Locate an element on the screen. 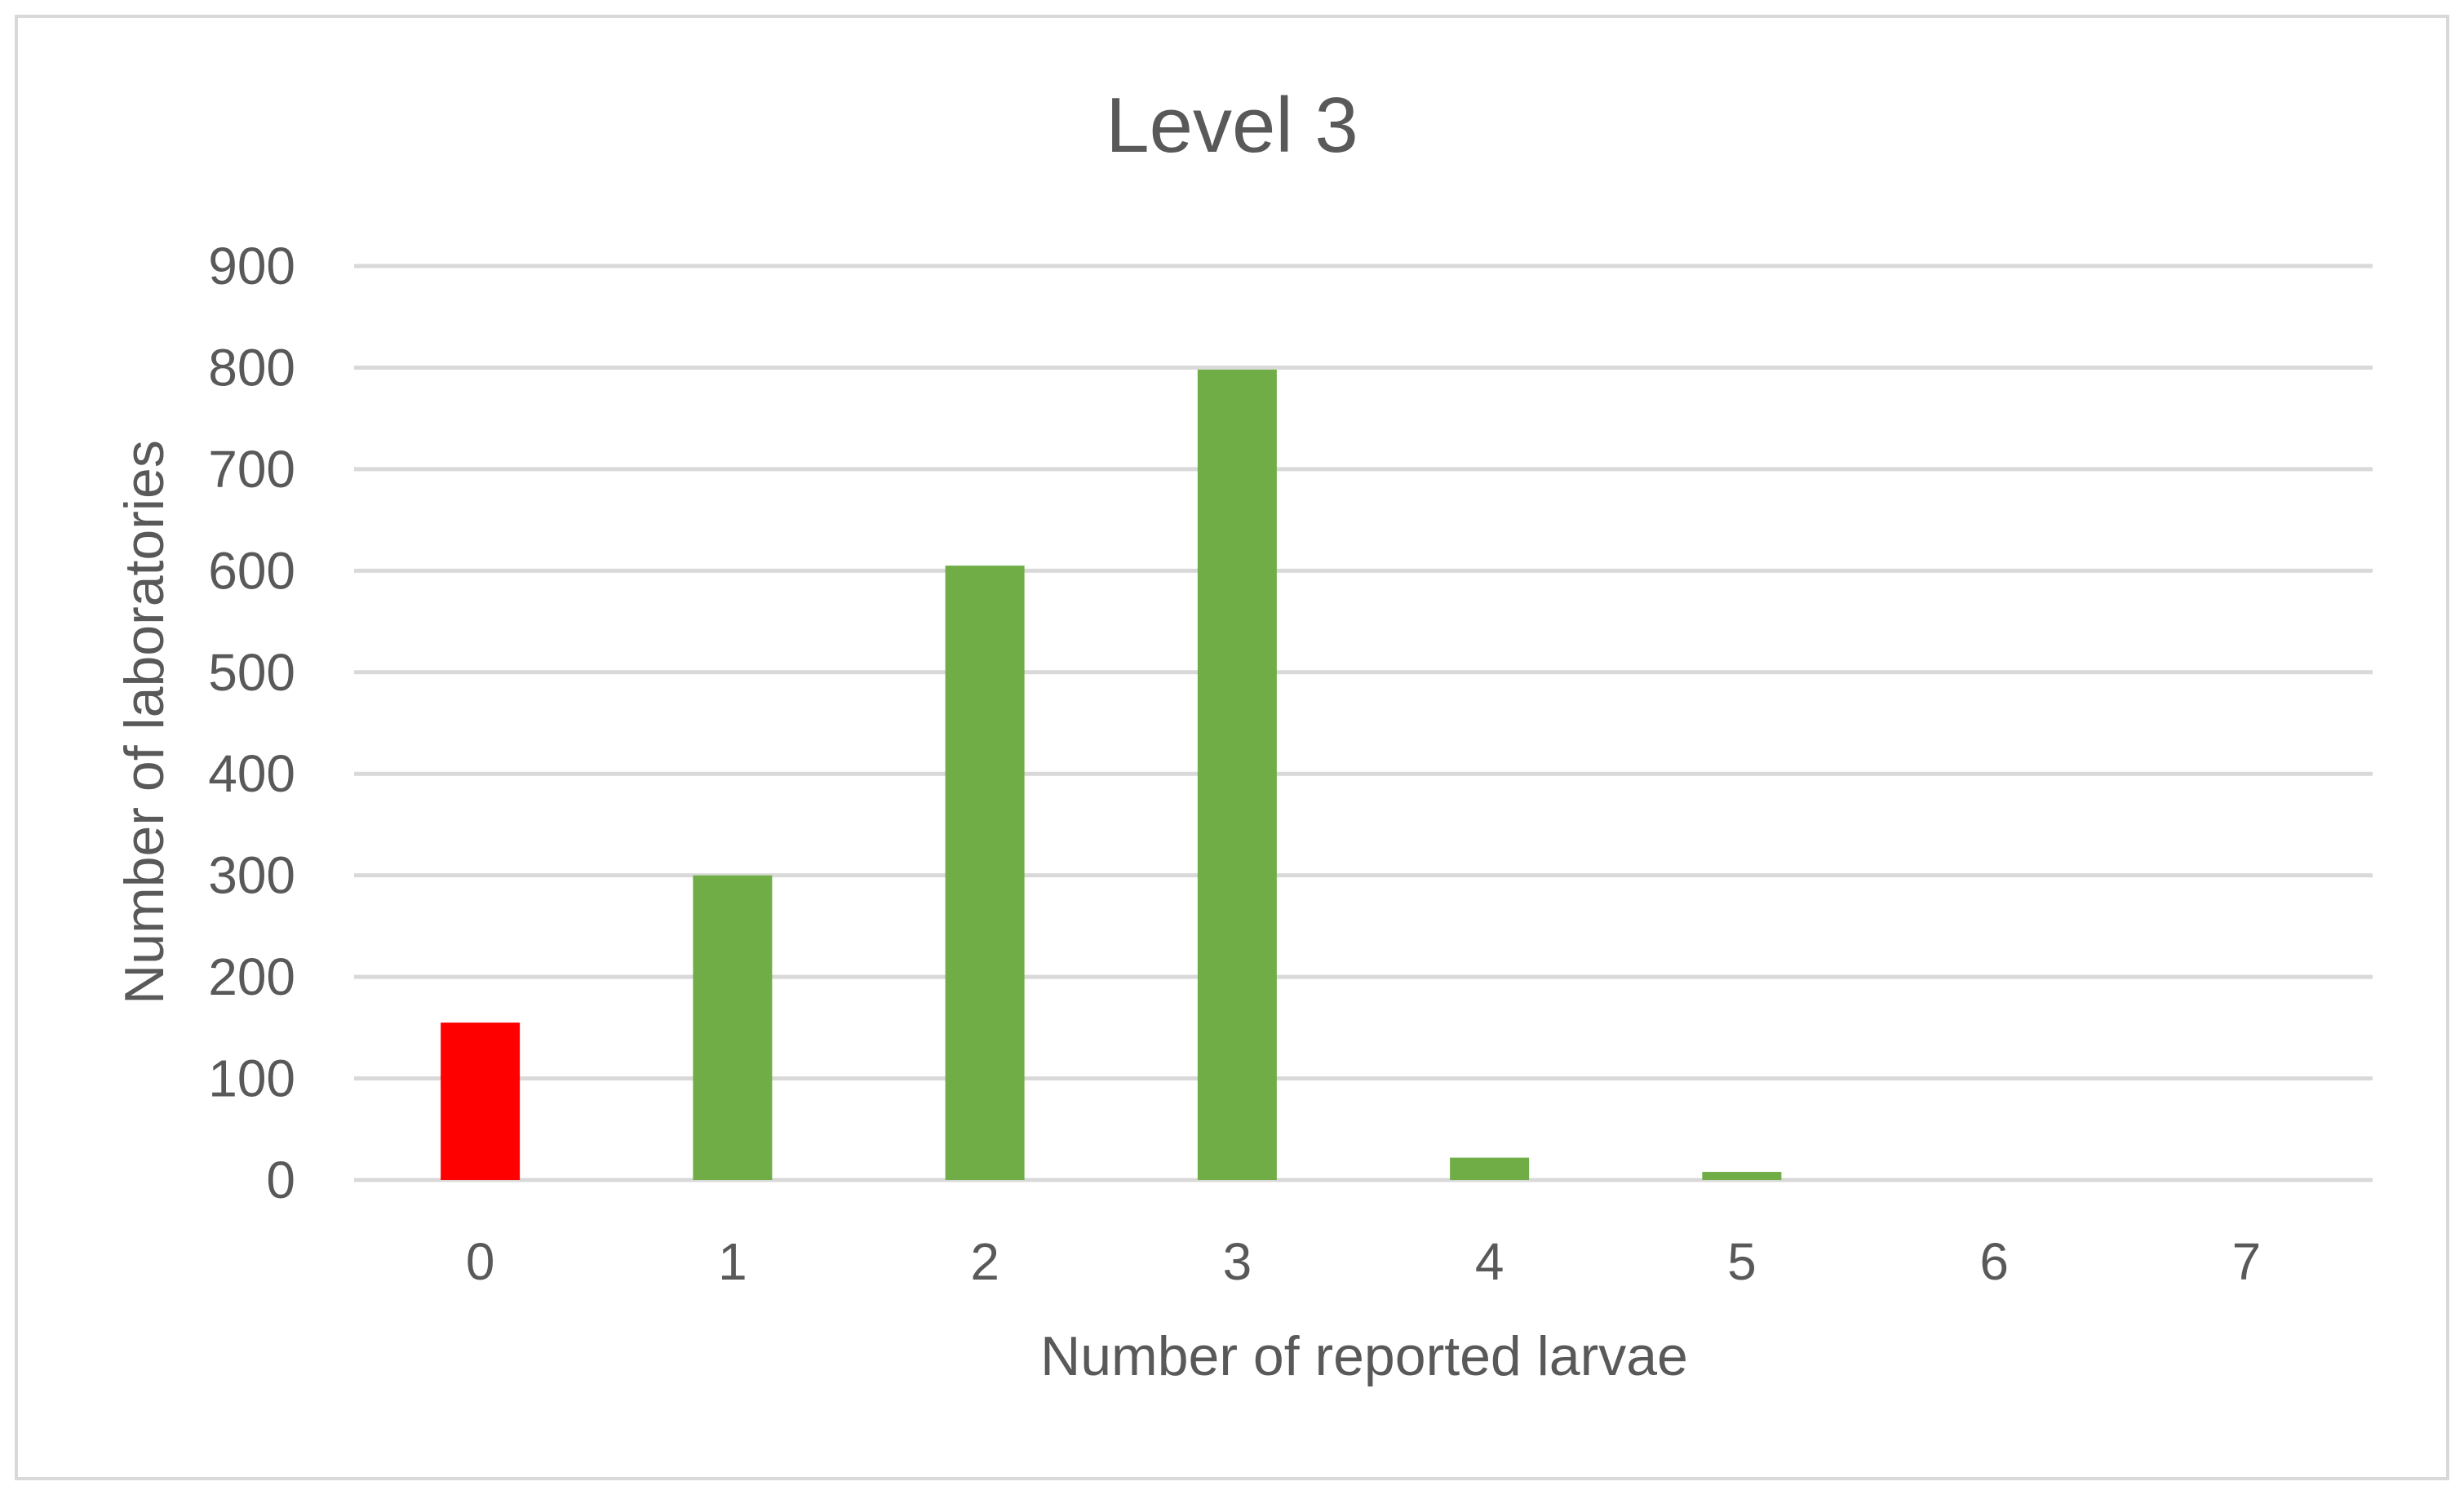 This screenshot has height=1495, width=2464. y-tick-label: 100 is located at coordinates (251, 1078).